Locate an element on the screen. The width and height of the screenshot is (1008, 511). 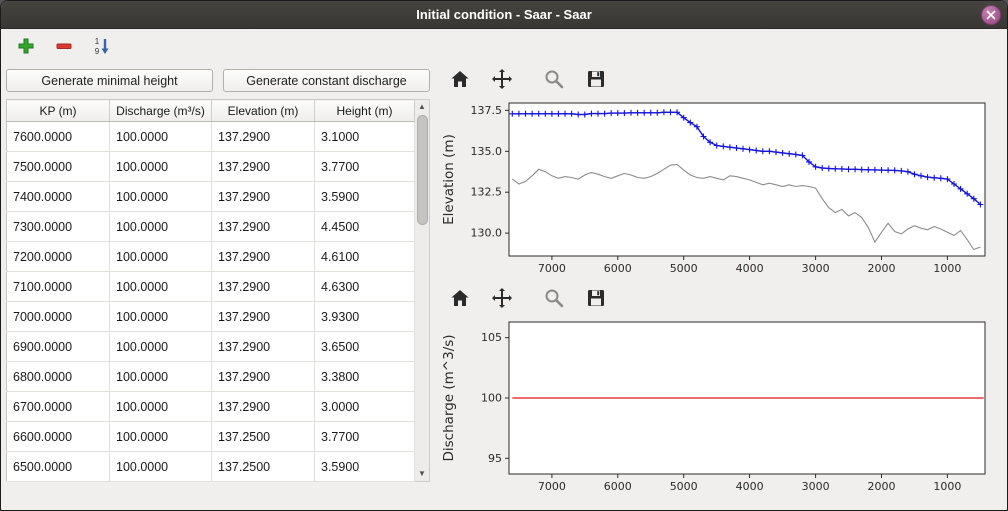
column-header: Elevation (m) is located at coordinates (263, 110).